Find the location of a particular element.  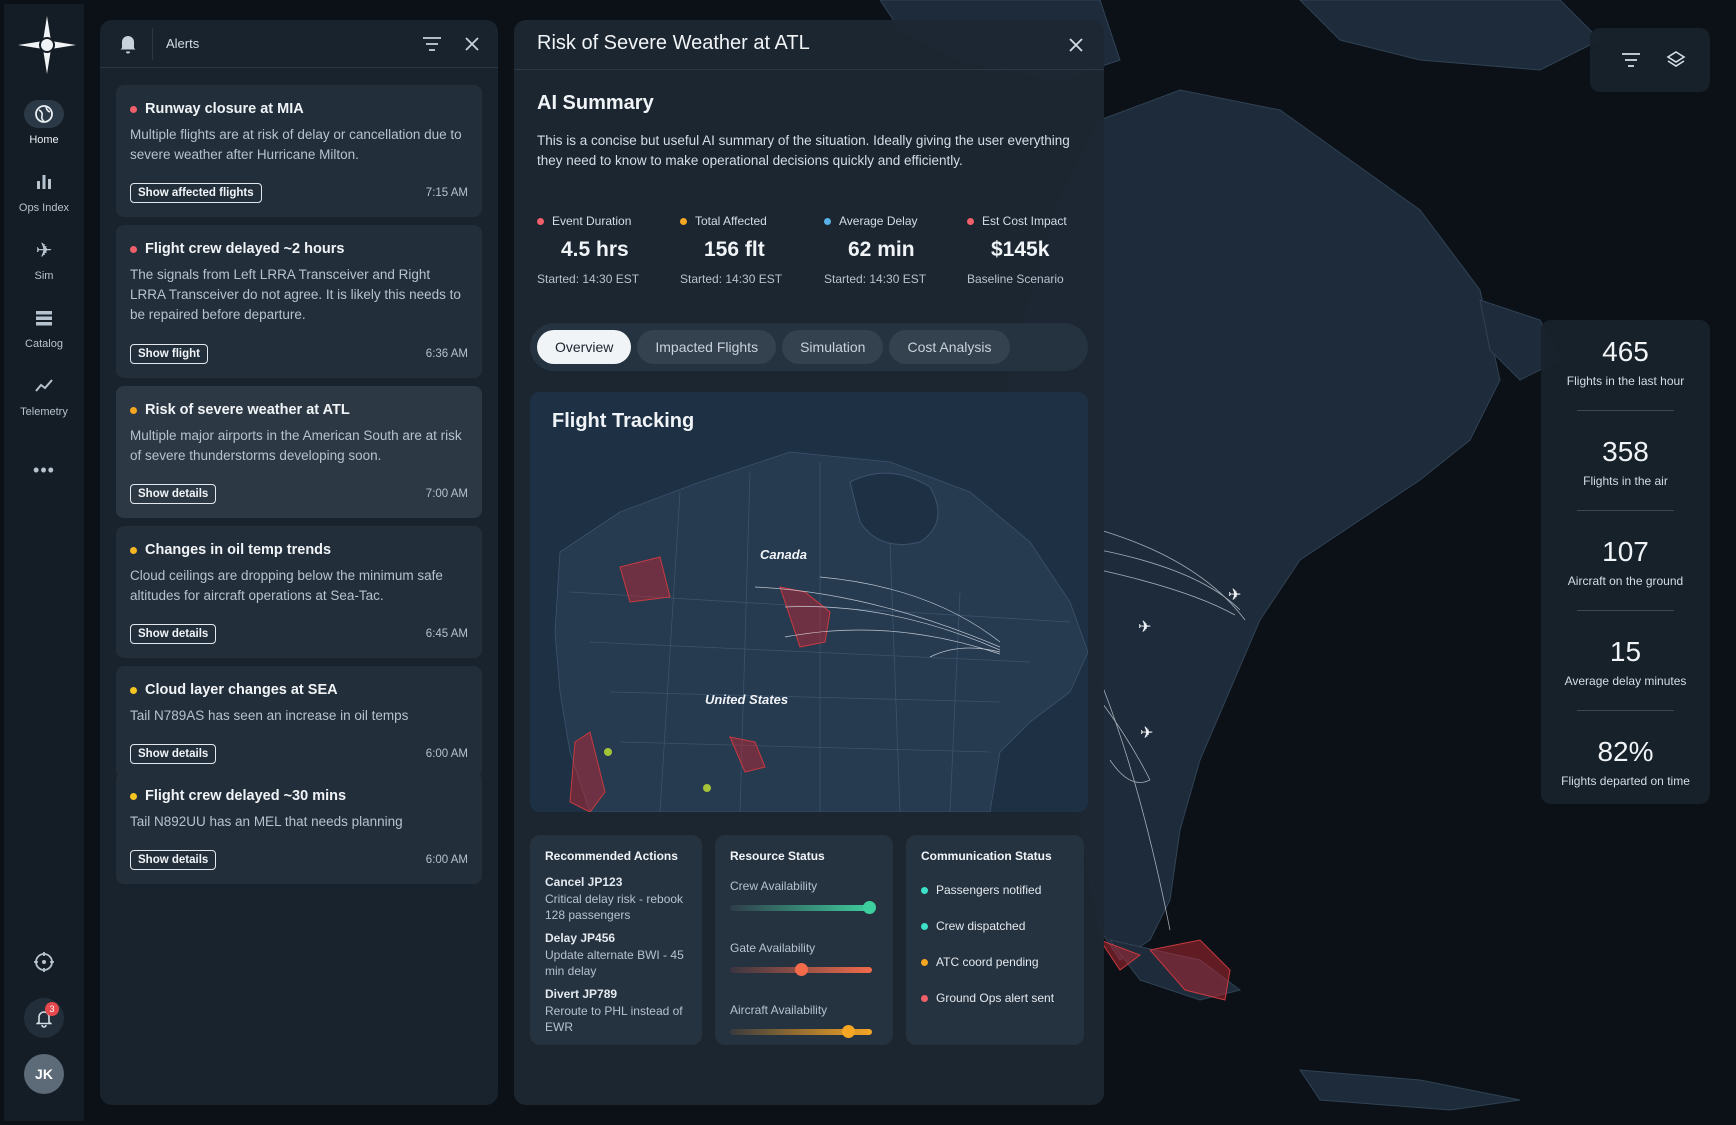

alert-title: Flight crew delayed ~2 hours is located at coordinates (245, 249).